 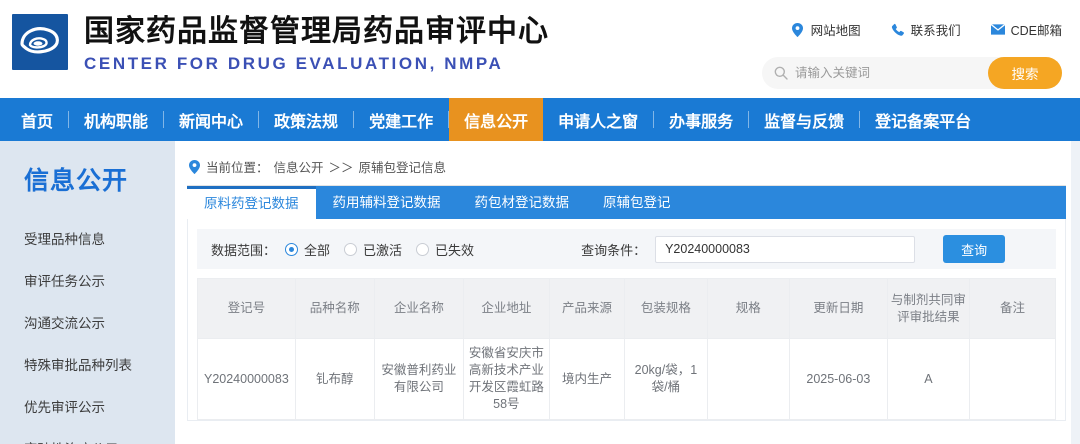 What do you see at coordinates (99, 435) in the screenshot?
I see `sidebar-item-breakthrough-therapy: 突破性治疗公示` at bounding box center [99, 435].